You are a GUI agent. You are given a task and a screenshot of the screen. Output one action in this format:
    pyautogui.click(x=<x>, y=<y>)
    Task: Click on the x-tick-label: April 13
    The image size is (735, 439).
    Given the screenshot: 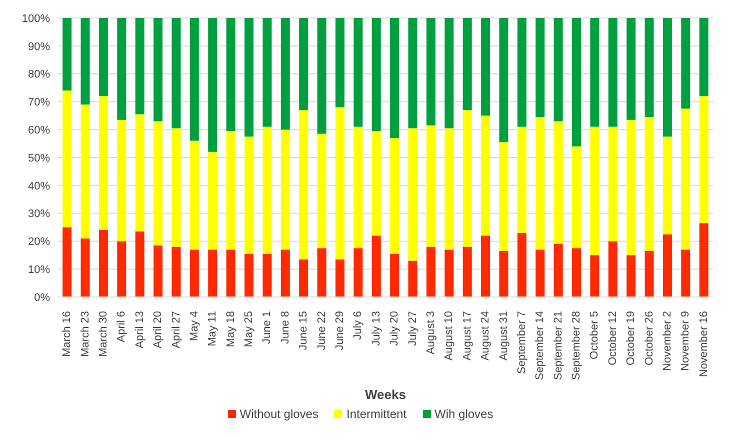 What is the action you would take?
    pyautogui.click(x=140, y=329)
    